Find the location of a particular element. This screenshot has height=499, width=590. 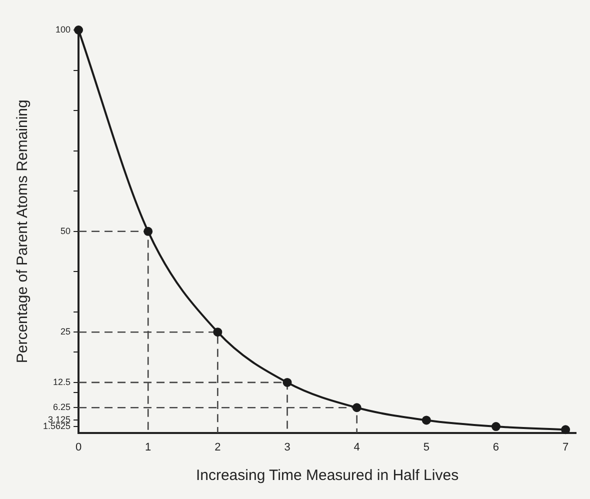

x-axis-title: Increasing Time Measured in Half Lives is located at coordinates (327, 475).